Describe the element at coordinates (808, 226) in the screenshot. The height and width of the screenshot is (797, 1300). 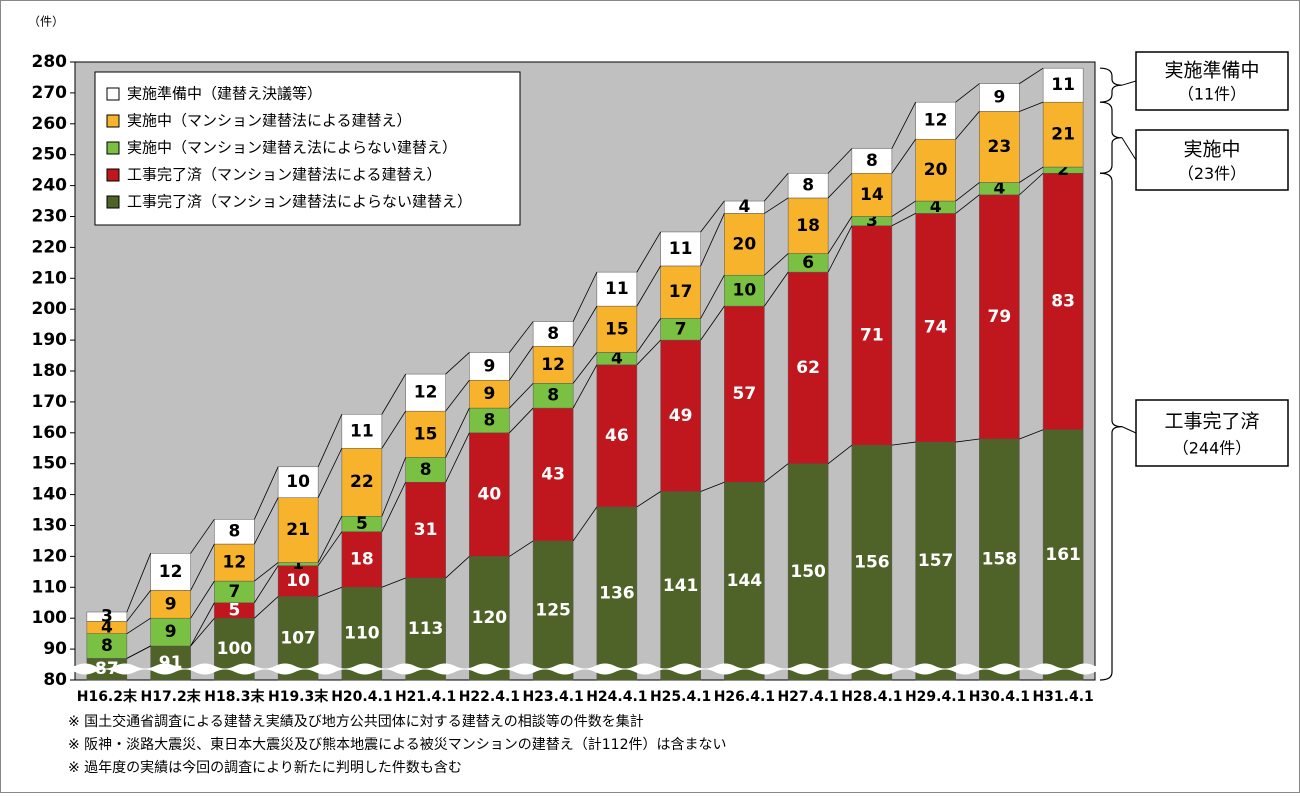
I see `data-label: 18` at that location.